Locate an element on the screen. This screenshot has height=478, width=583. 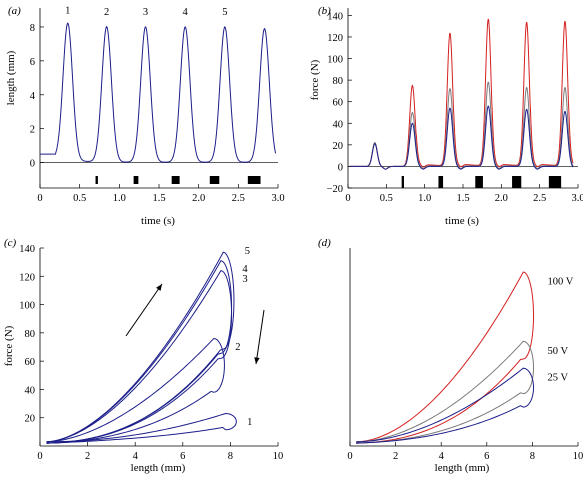
ylabel-a: length (mm) is located at coordinates (11, 77).